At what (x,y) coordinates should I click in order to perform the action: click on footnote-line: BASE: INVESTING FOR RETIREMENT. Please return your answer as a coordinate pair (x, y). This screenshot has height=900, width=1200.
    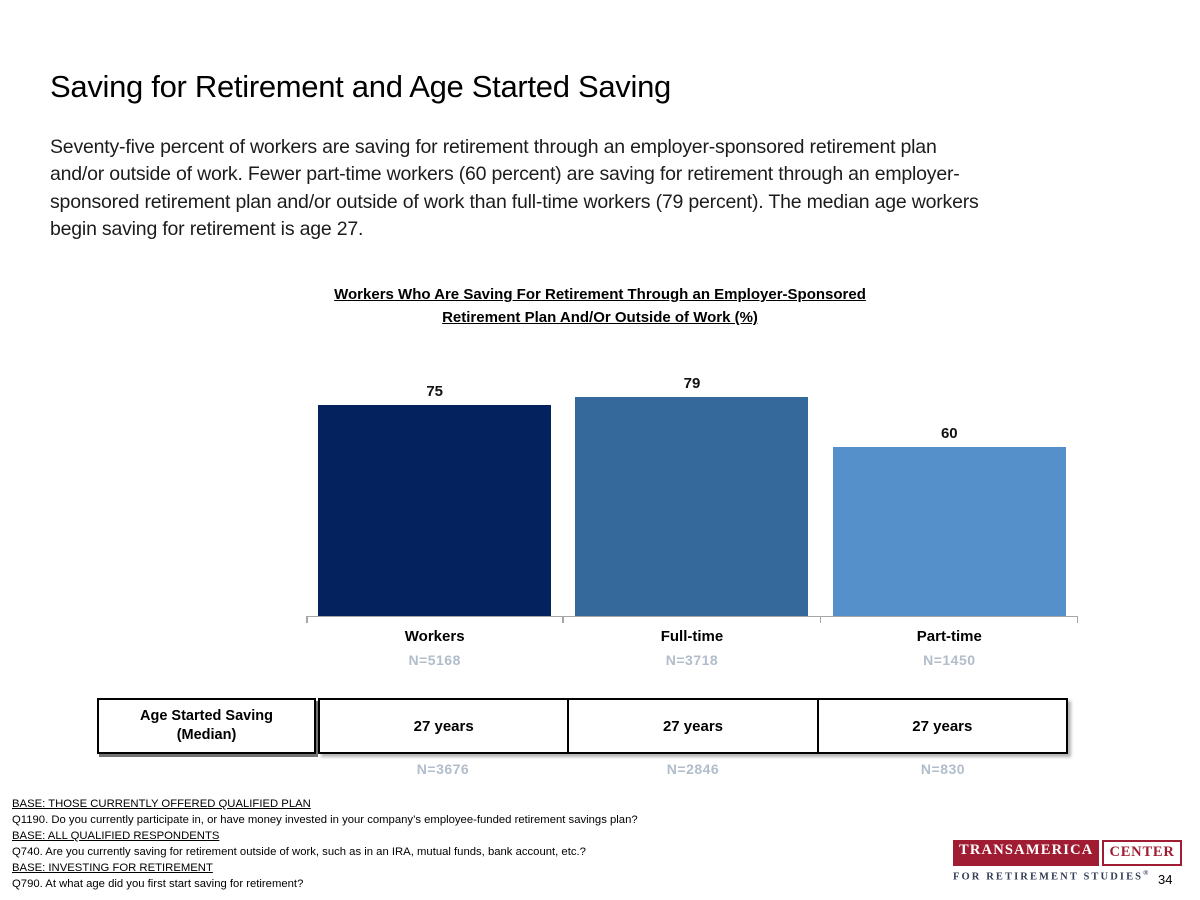
    Looking at the image, I should click on (112, 867).